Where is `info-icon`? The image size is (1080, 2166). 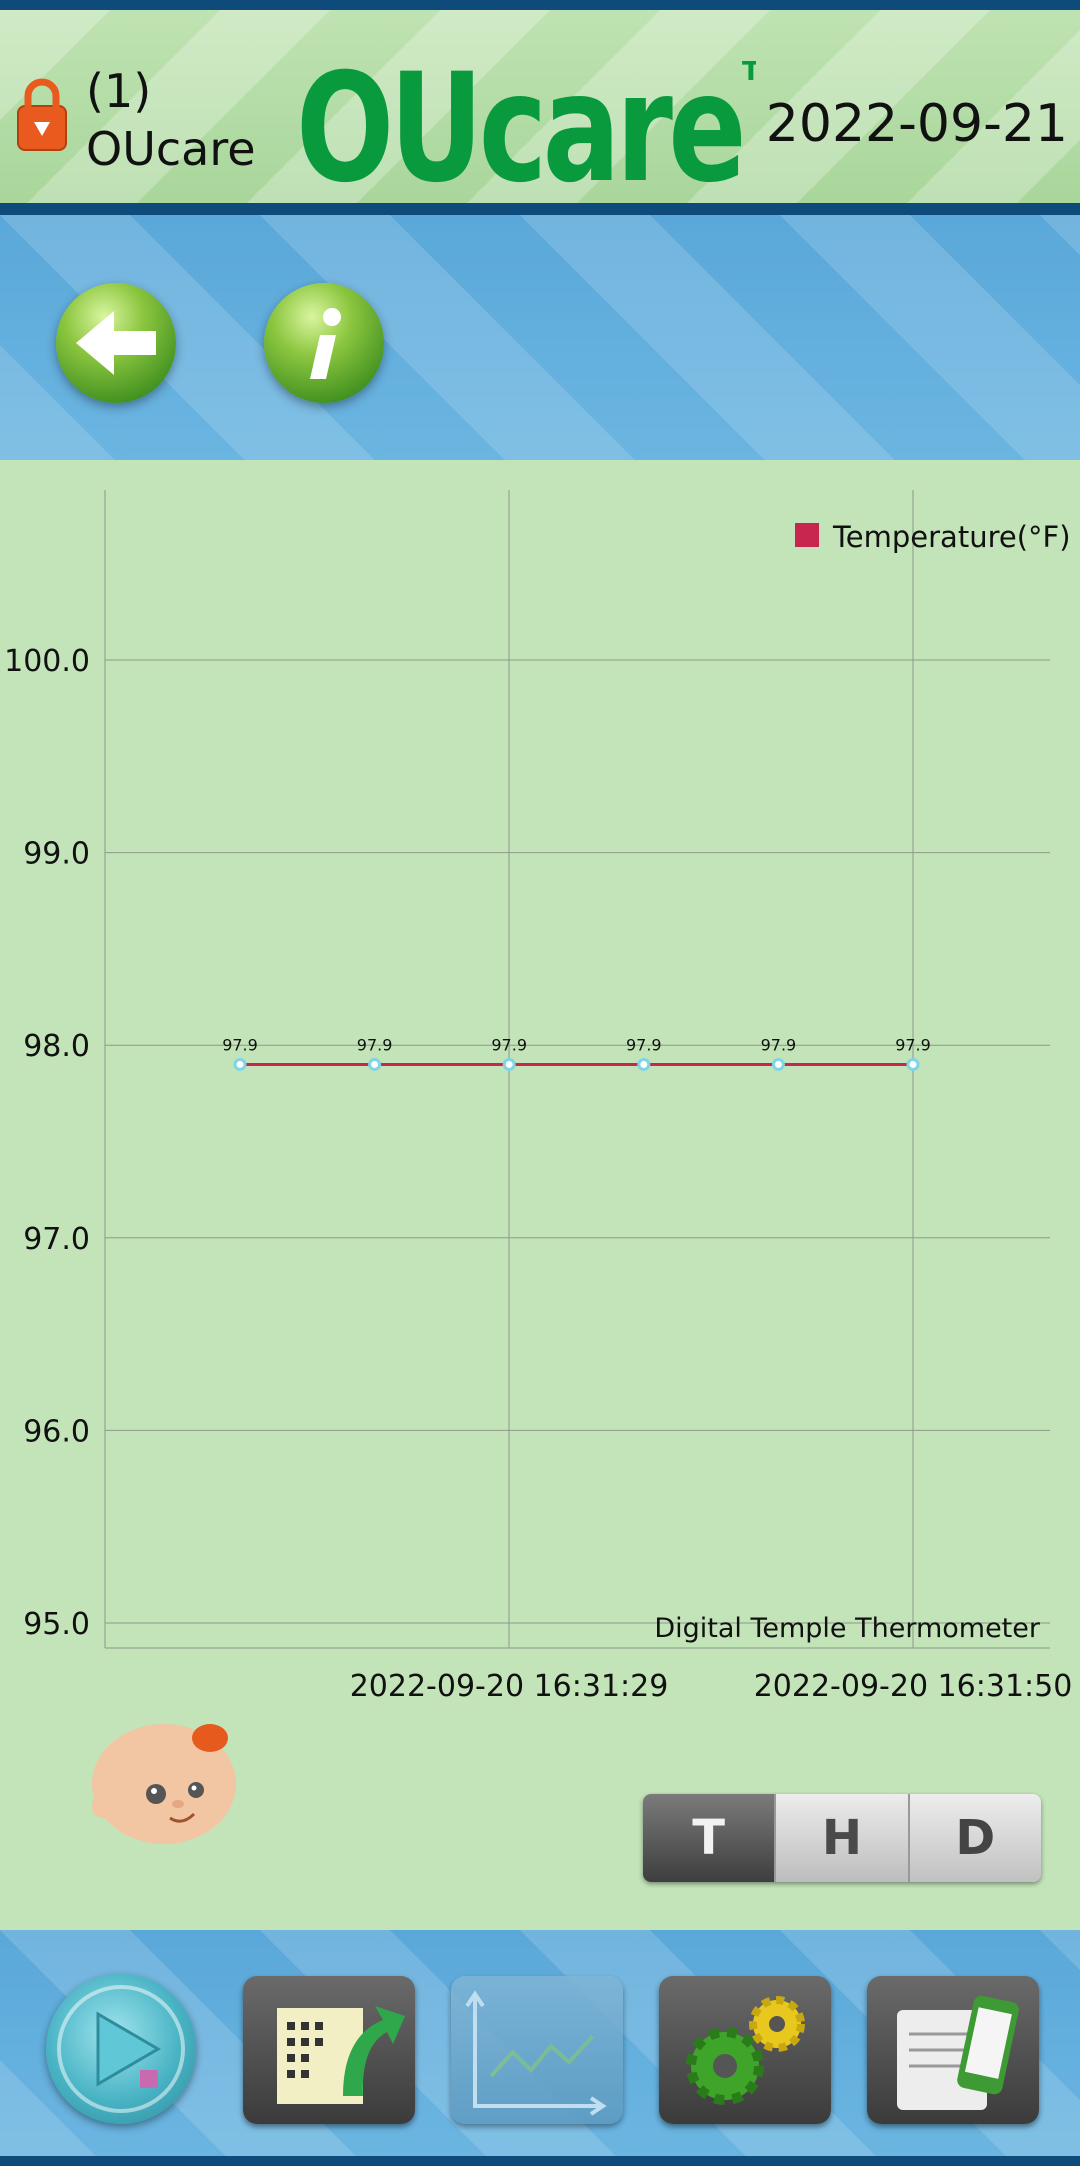 info-icon is located at coordinates (325, 343).